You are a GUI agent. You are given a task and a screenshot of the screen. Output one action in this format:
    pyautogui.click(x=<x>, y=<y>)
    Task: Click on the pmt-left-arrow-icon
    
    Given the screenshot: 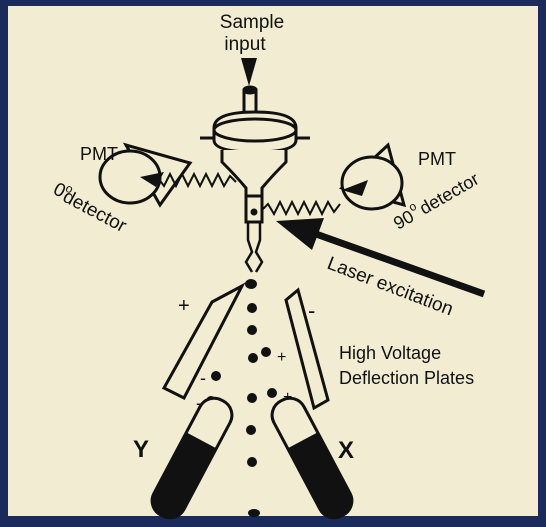 What is the action you would take?
    pyautogui.click(x=152, y=179)
    